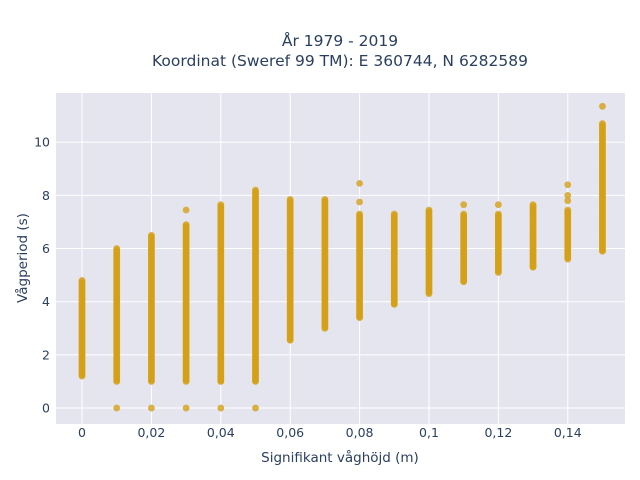 Image resolution: width=640 pixels, height=480 pixels. What do you see at coordinates (151, 432) in the screenshot?
I see `x-tick-label: 0,02` at bounding box center [151, 432].